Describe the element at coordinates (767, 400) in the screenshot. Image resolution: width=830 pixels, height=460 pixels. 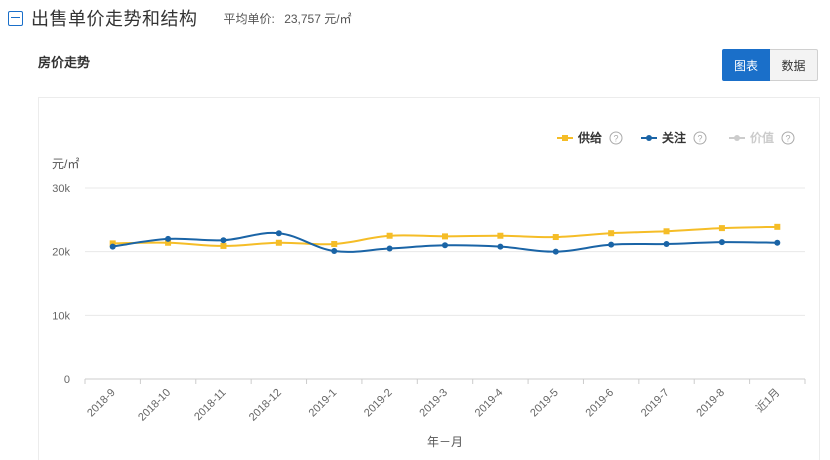
I see `x-tick-label: 近1月` at that location.